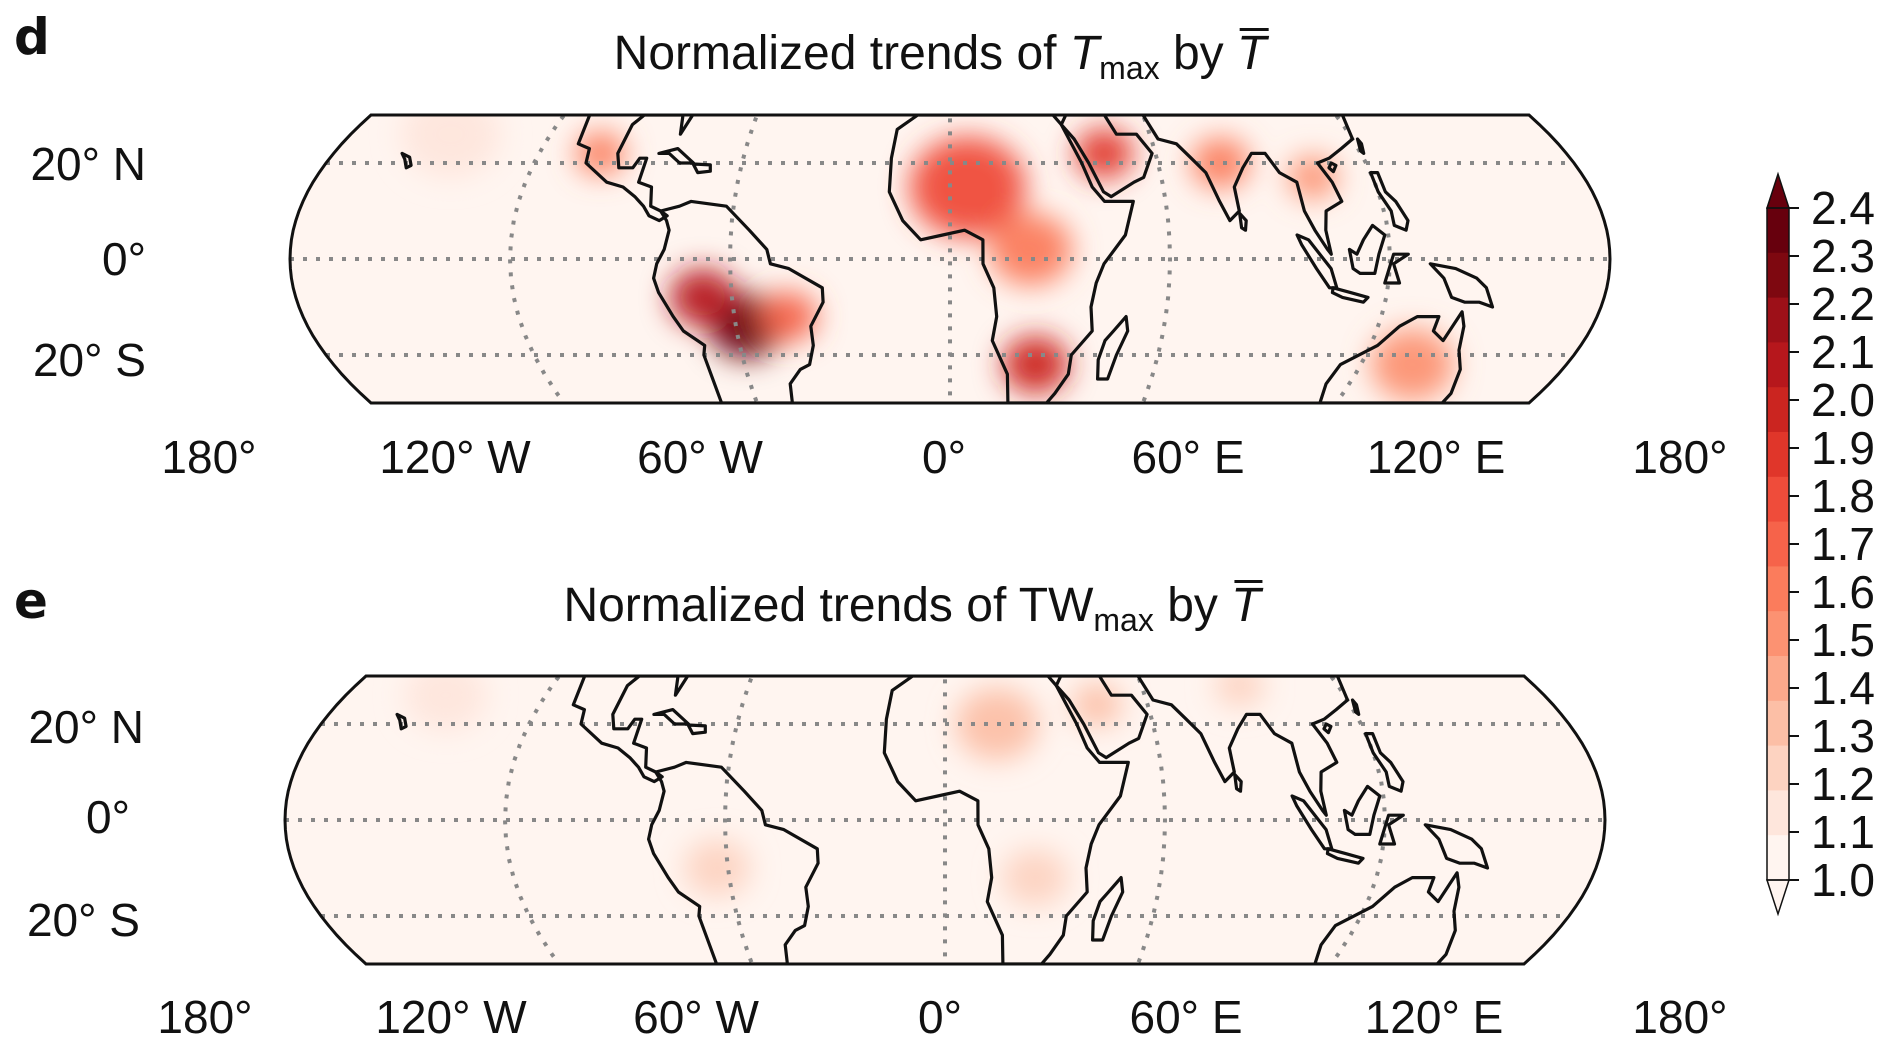 The image size is (1904, 1064). Describe the element at coordinates (1778, 190) in the screenshot. I see `colorbar-extend-max` at that location.